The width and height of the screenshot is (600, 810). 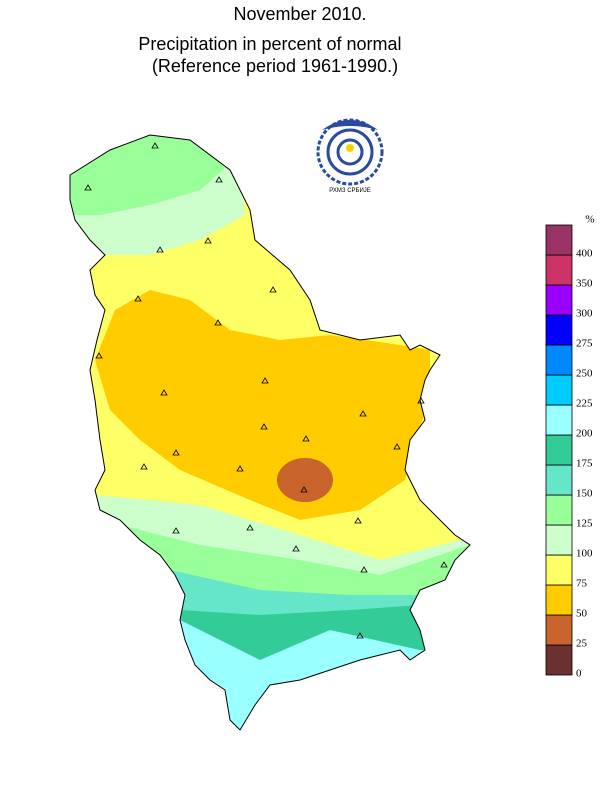 What do you see at coordinates (350, 156) in the screenshot?
I see `logo: РХМЗ СРБИЈЕ` at bounding box center [350, 156].